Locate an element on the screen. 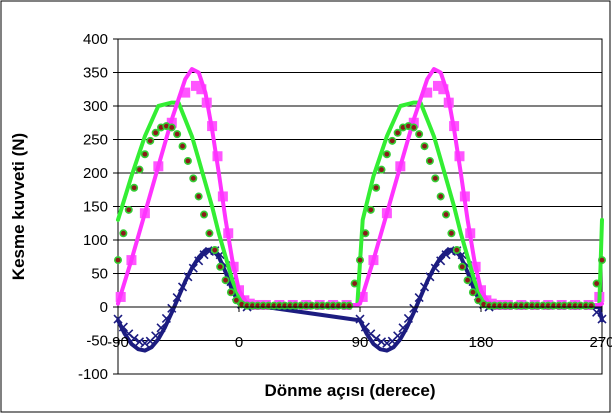 This screenshot has width=612, height=414. y-axis-title: Kesme kuvveti (N) is located at coordinates (18, 206).